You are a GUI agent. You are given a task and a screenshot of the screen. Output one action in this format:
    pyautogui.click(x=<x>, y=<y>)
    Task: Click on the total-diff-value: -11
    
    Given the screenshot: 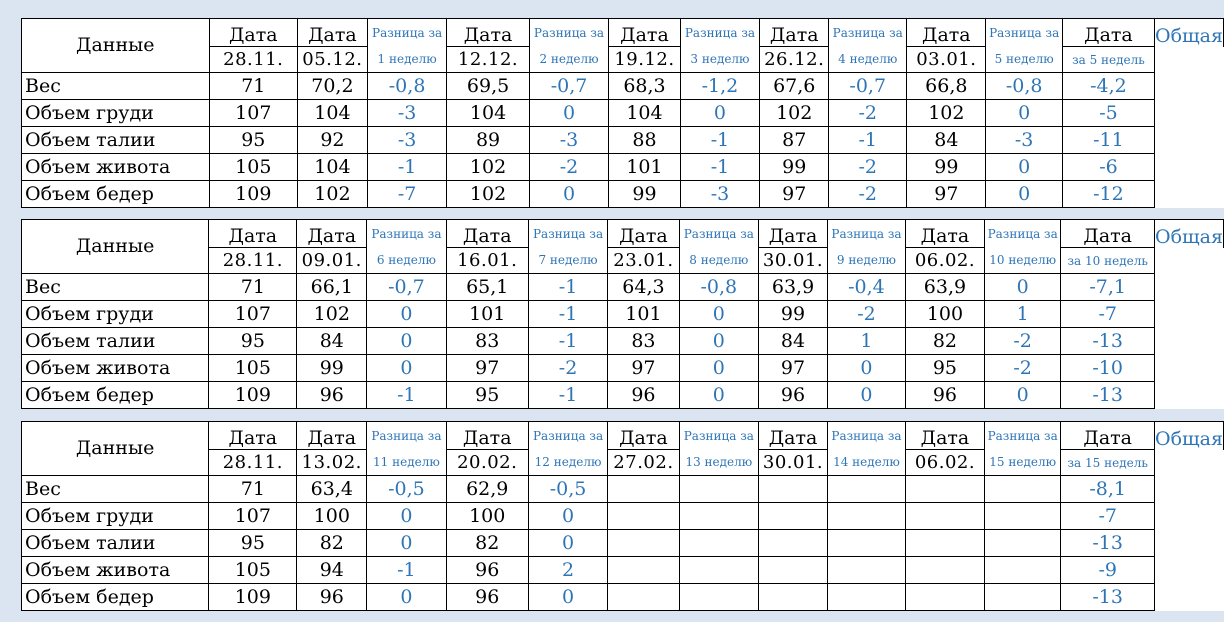 What is the action you would take?
    pyautogui.click(x=1108, y=140)
    